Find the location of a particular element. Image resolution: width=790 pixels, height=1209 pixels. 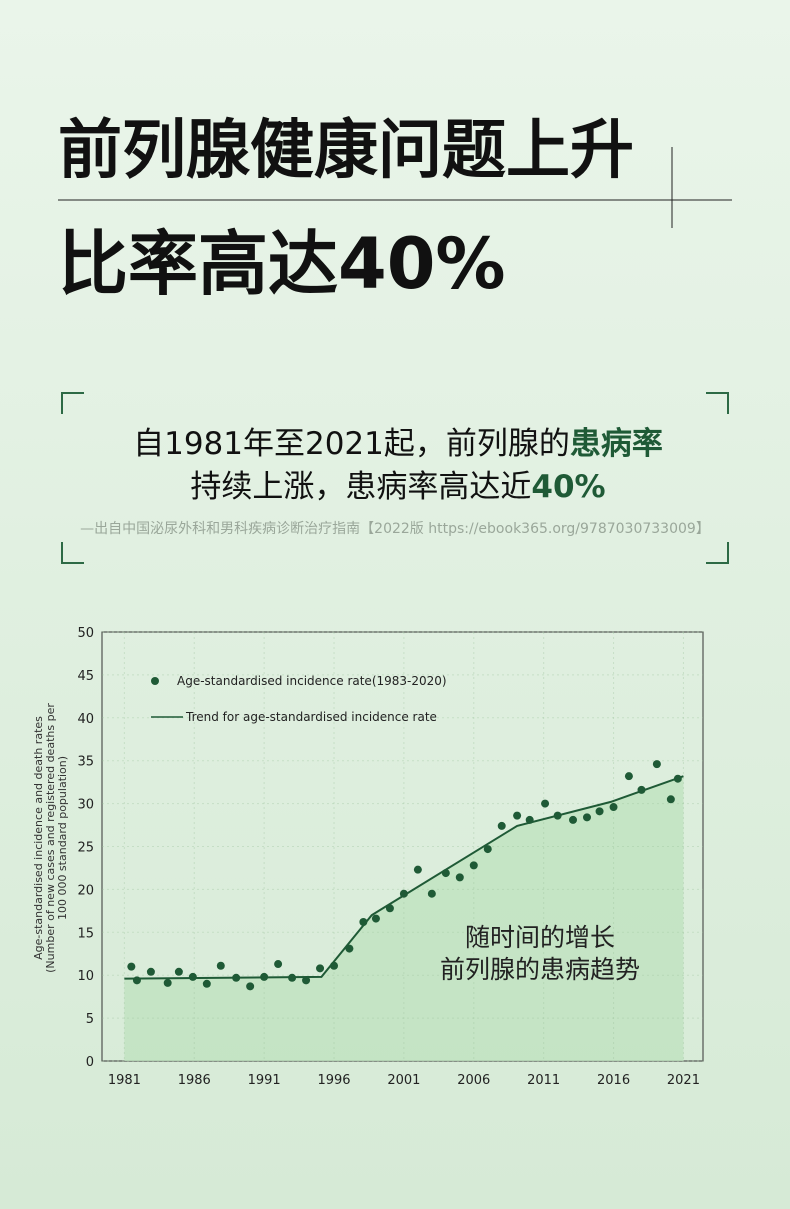

y-tick-label: 15 is located at coordinates (85, 933).